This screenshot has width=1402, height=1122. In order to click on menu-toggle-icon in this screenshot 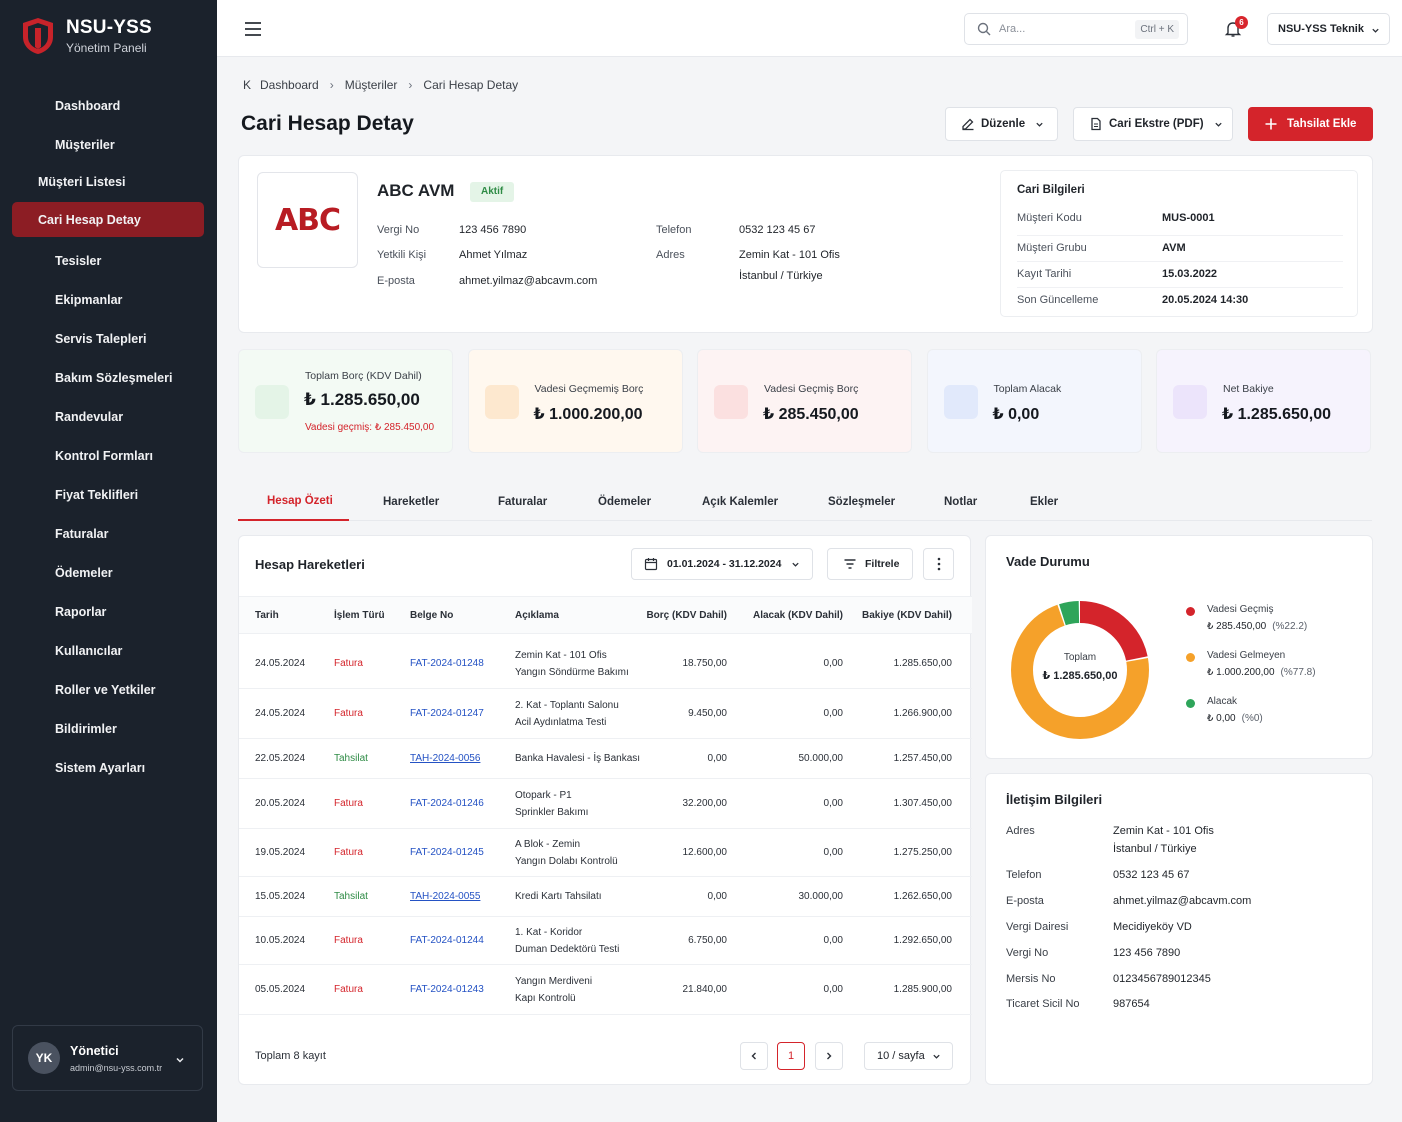, I will do `click(253, 29)`.